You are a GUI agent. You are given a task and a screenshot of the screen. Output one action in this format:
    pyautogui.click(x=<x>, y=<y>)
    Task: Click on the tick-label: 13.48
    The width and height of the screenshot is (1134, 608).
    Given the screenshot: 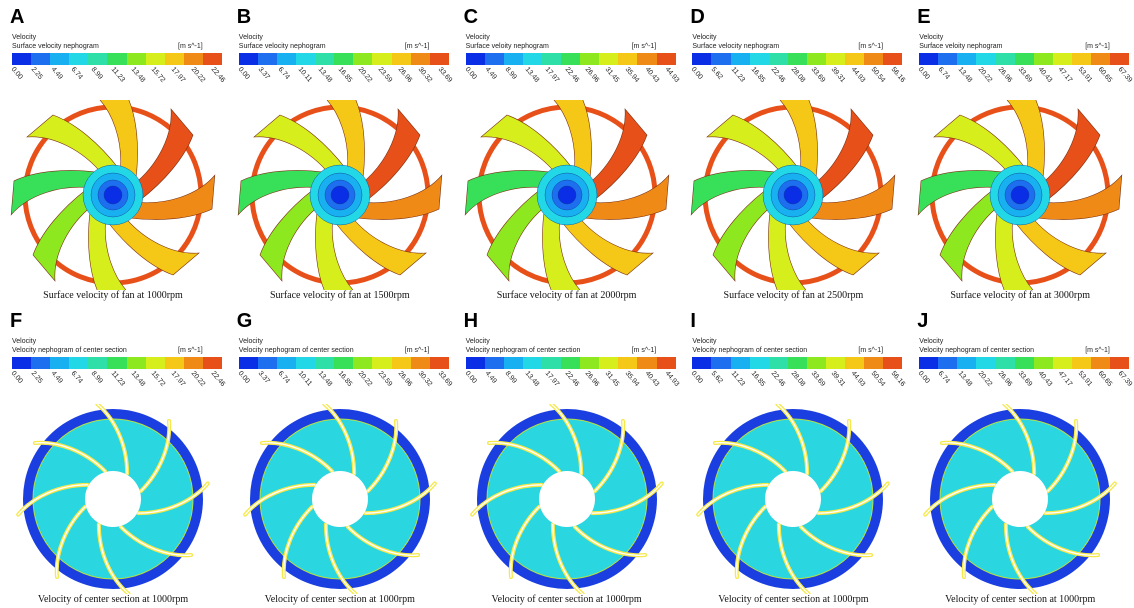 What is the action you would take?
    pyautogui.click(x=138, y=75)
    